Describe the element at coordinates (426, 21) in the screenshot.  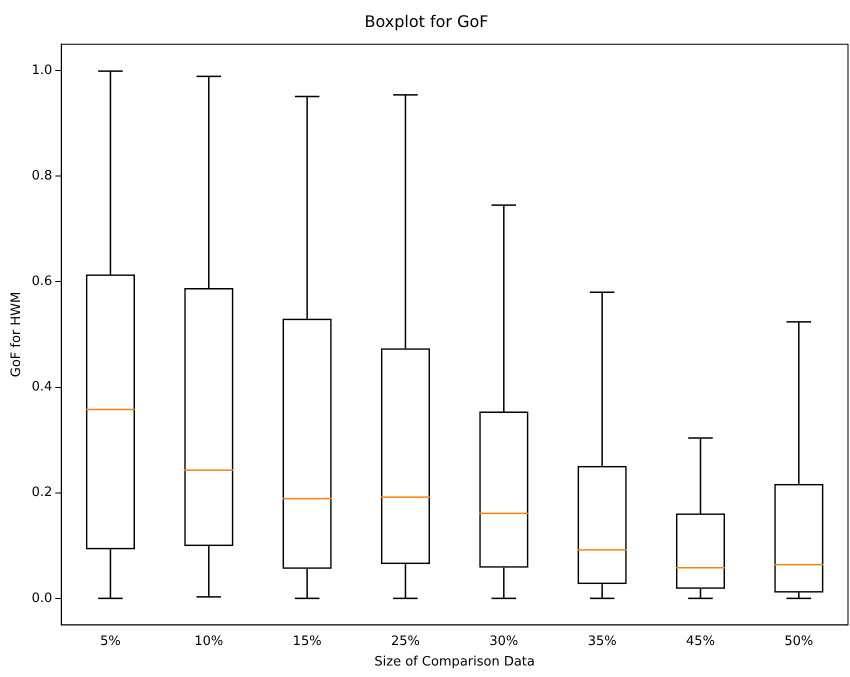
I see `chart-title: Boxplot for GoF` at that location.